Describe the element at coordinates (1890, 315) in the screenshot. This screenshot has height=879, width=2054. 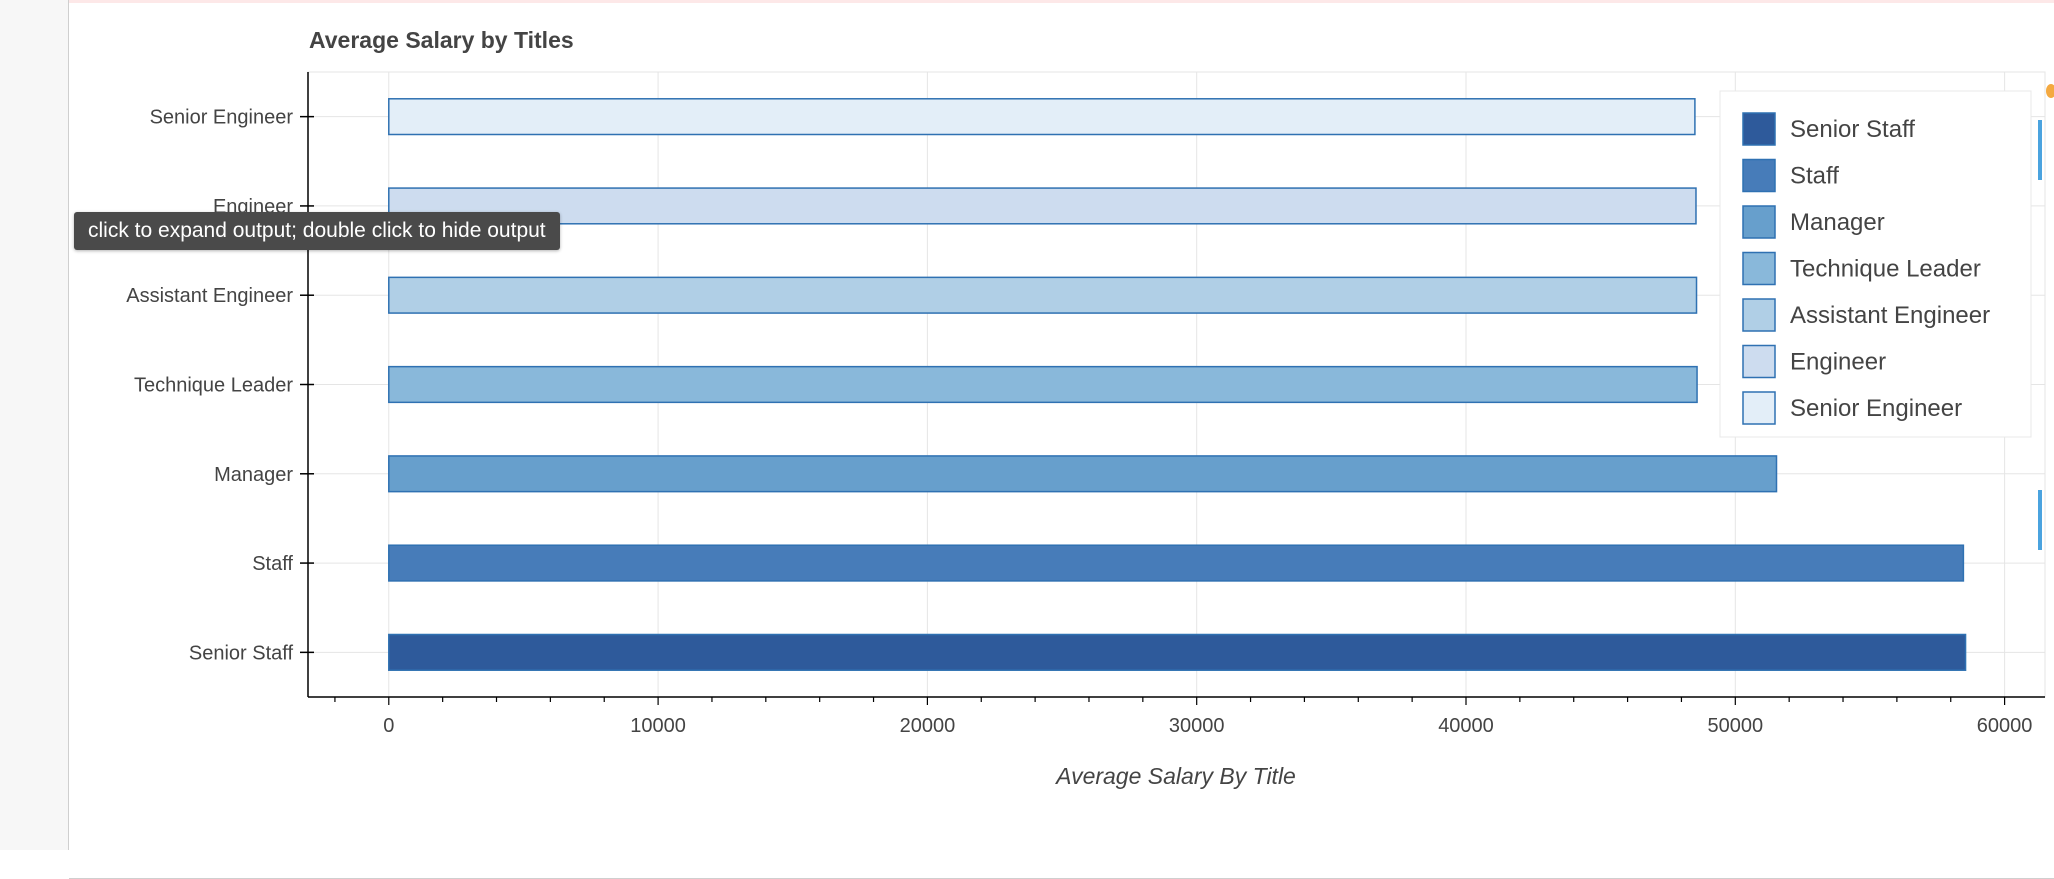
I see `legend-label-4: Assistant Engineer` at that location.